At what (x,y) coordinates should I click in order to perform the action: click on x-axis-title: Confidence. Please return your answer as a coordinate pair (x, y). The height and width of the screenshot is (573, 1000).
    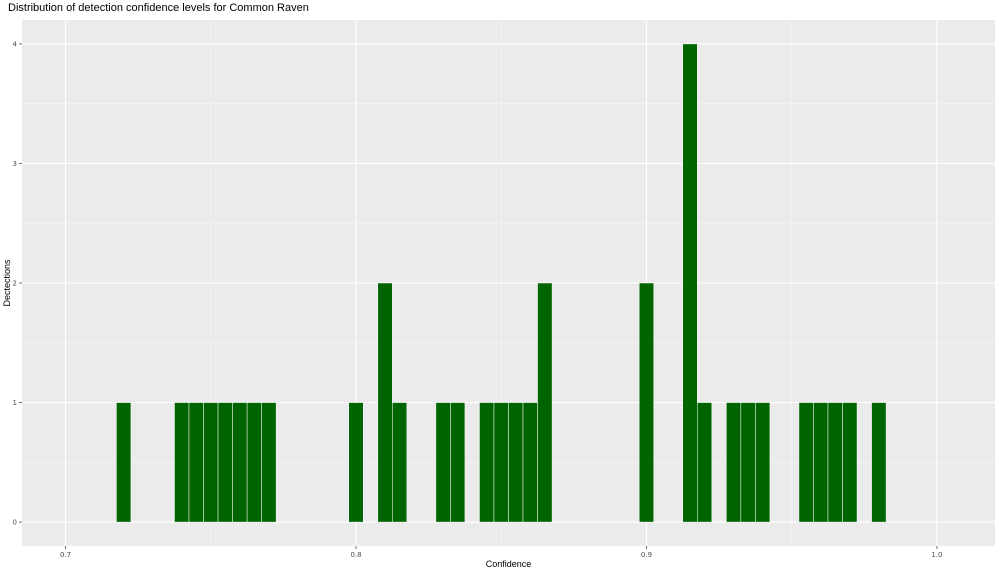
    Looking at the image, I should click on (509, 564).